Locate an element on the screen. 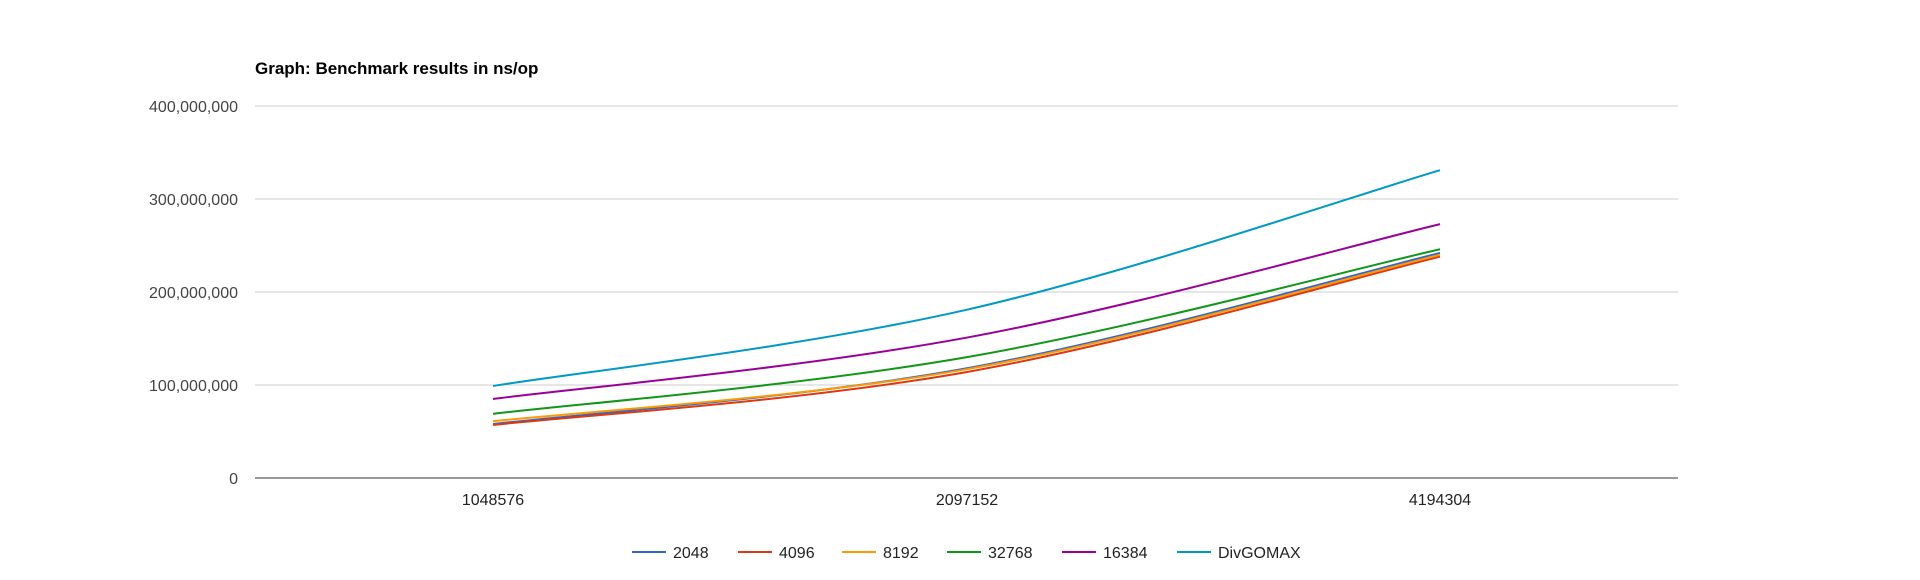  x-tick-label: 1048576 is located at coordinates (493, 500).